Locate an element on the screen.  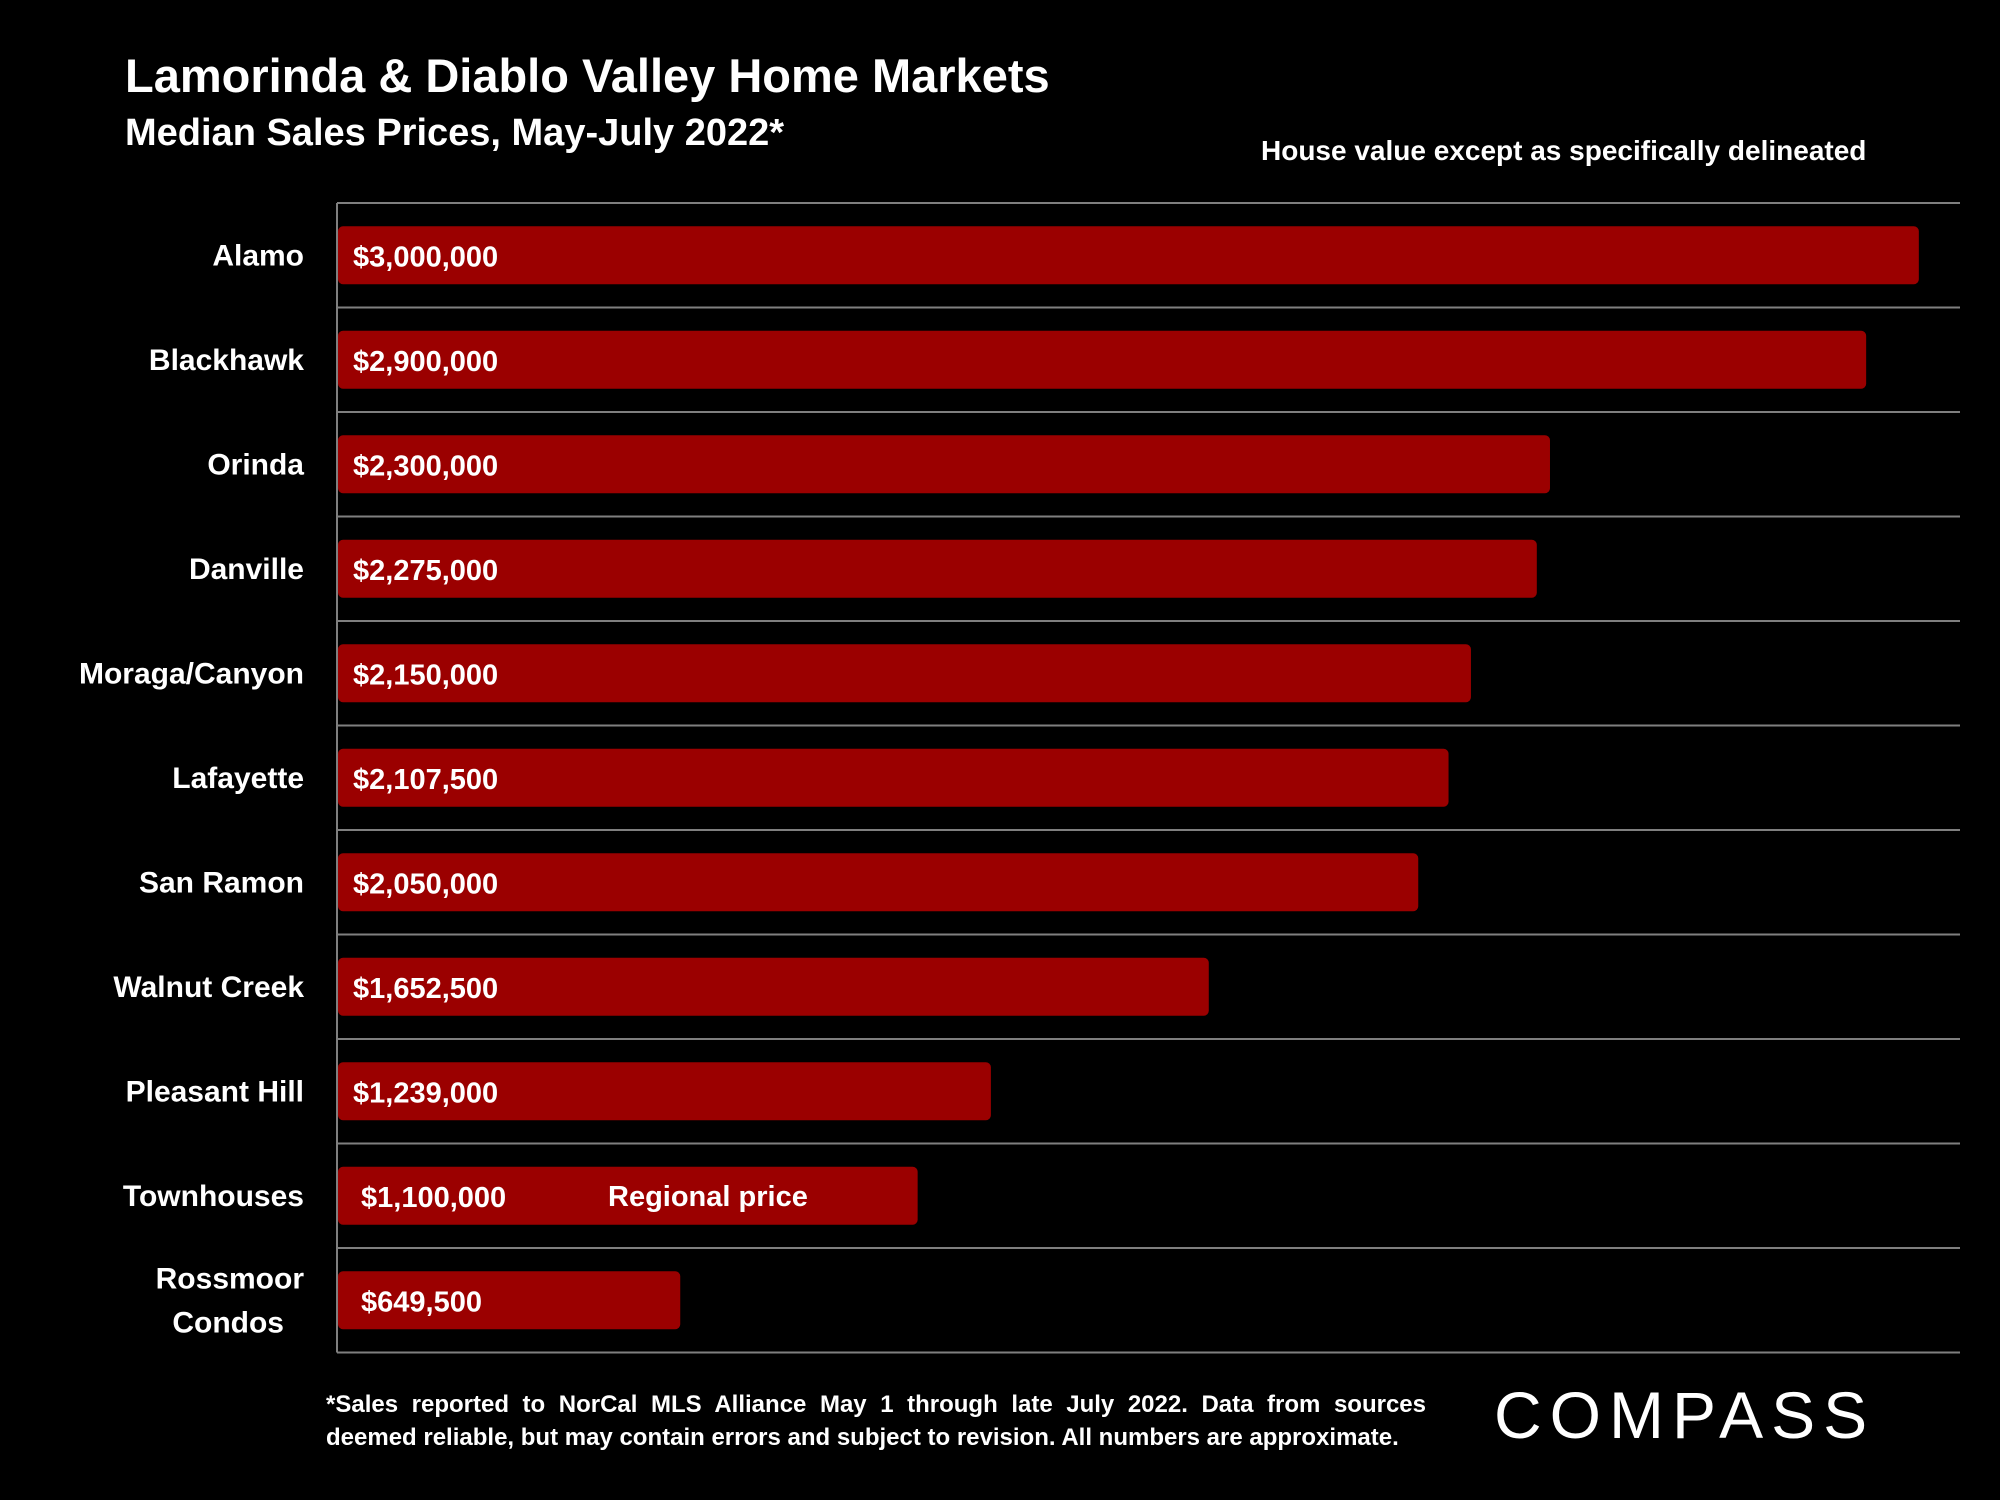
category-label: Walnut Creek is located at coordinates (208, 987).